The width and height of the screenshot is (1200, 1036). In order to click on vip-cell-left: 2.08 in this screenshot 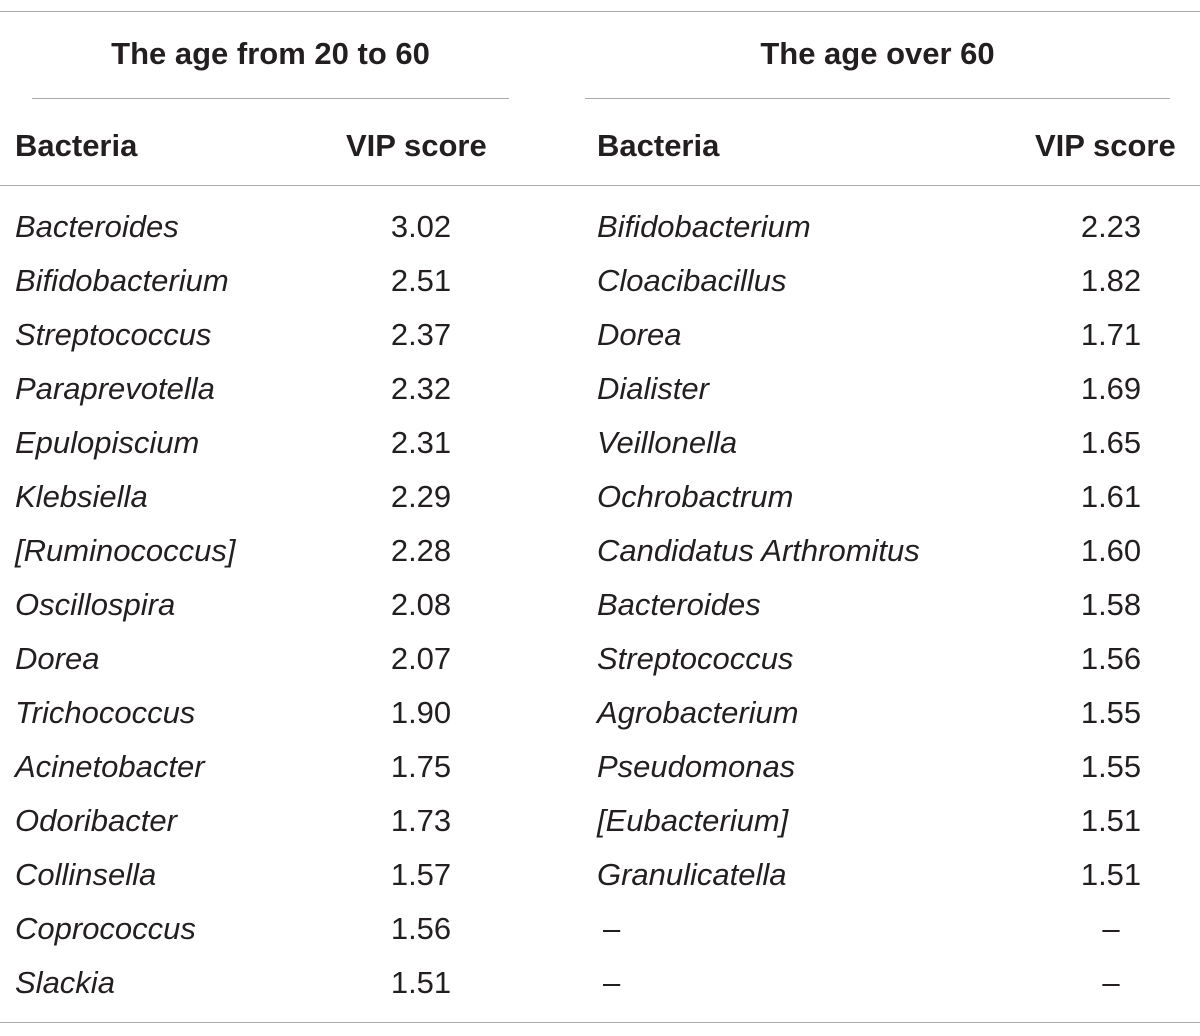, I will do `click(421, 604)`.